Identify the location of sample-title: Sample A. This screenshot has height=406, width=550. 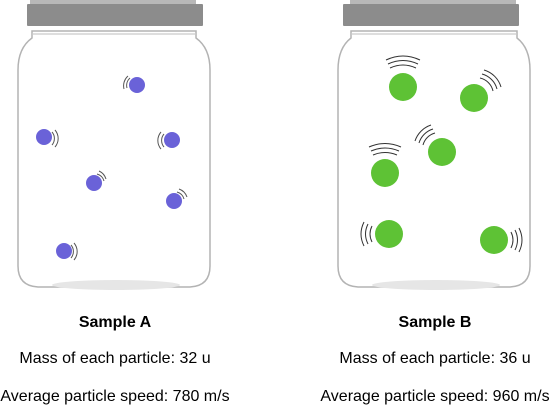
(115, 323).